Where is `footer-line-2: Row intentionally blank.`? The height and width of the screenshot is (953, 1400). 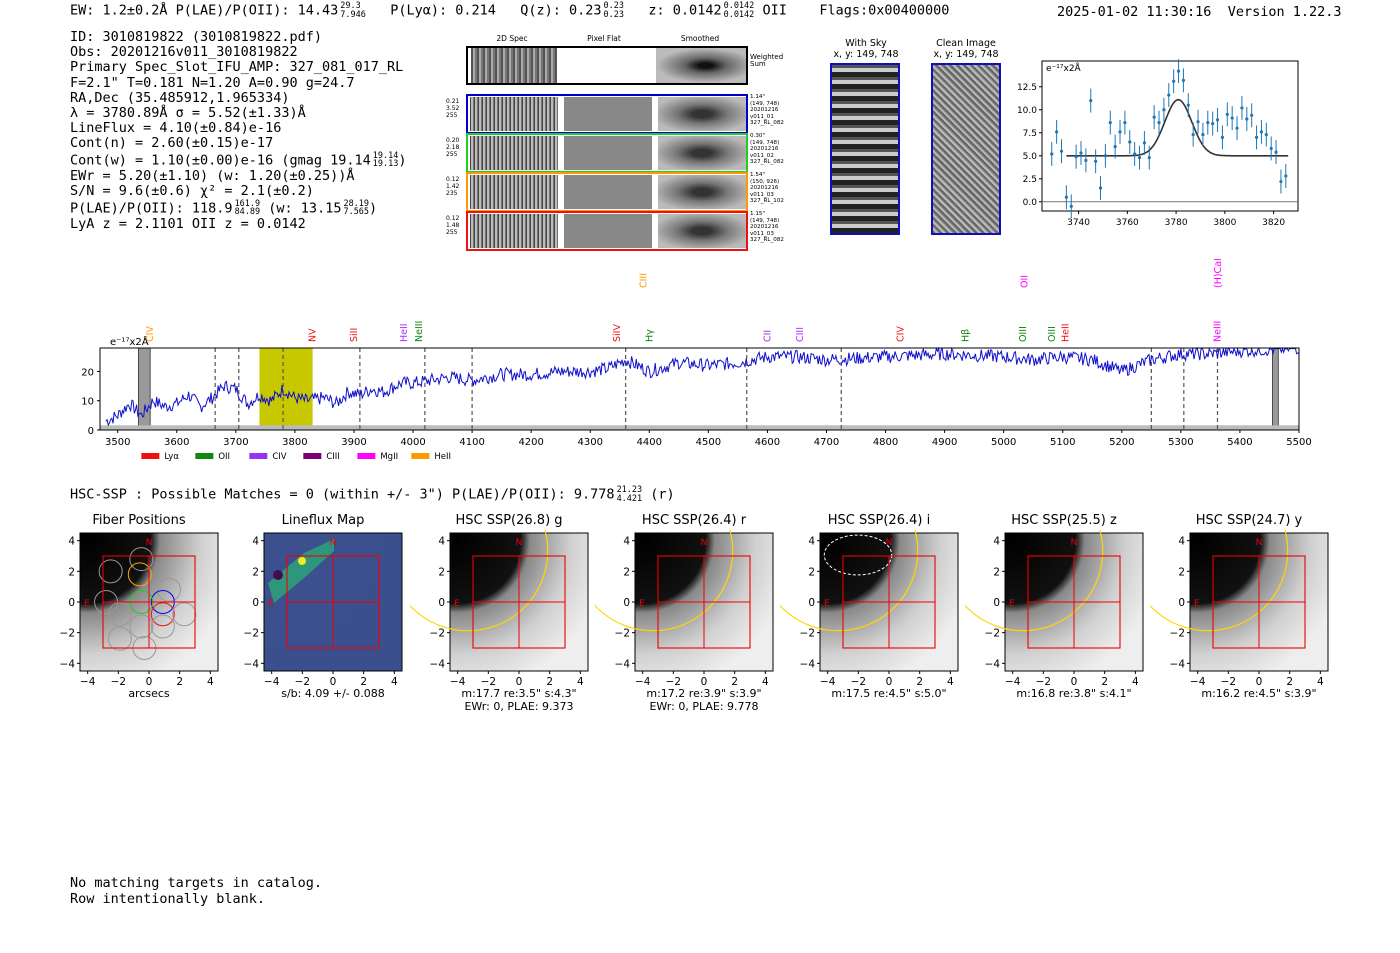 footer-line-2: Row intentionally blank. is located at coordinates (168, 898).